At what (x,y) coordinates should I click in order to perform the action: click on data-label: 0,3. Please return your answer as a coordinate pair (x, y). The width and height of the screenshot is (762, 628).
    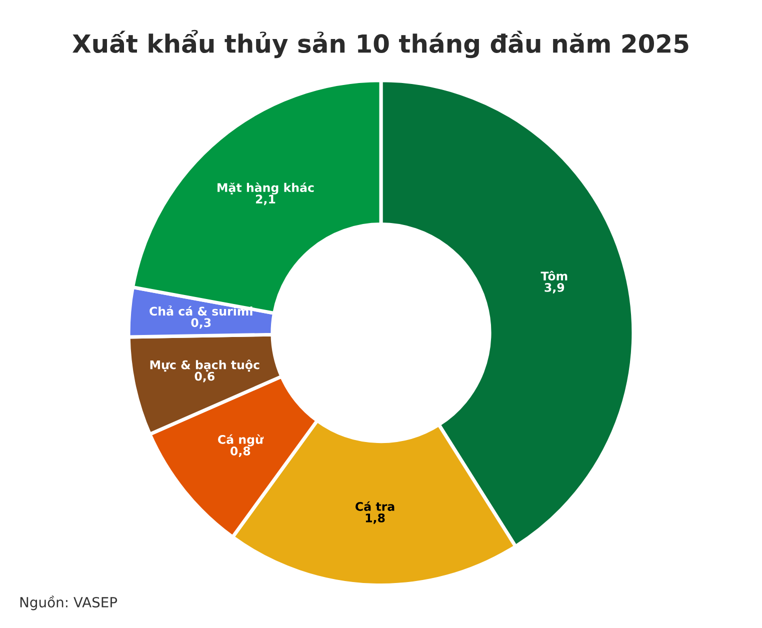
    Looking at the image, I should click on (201, 323).